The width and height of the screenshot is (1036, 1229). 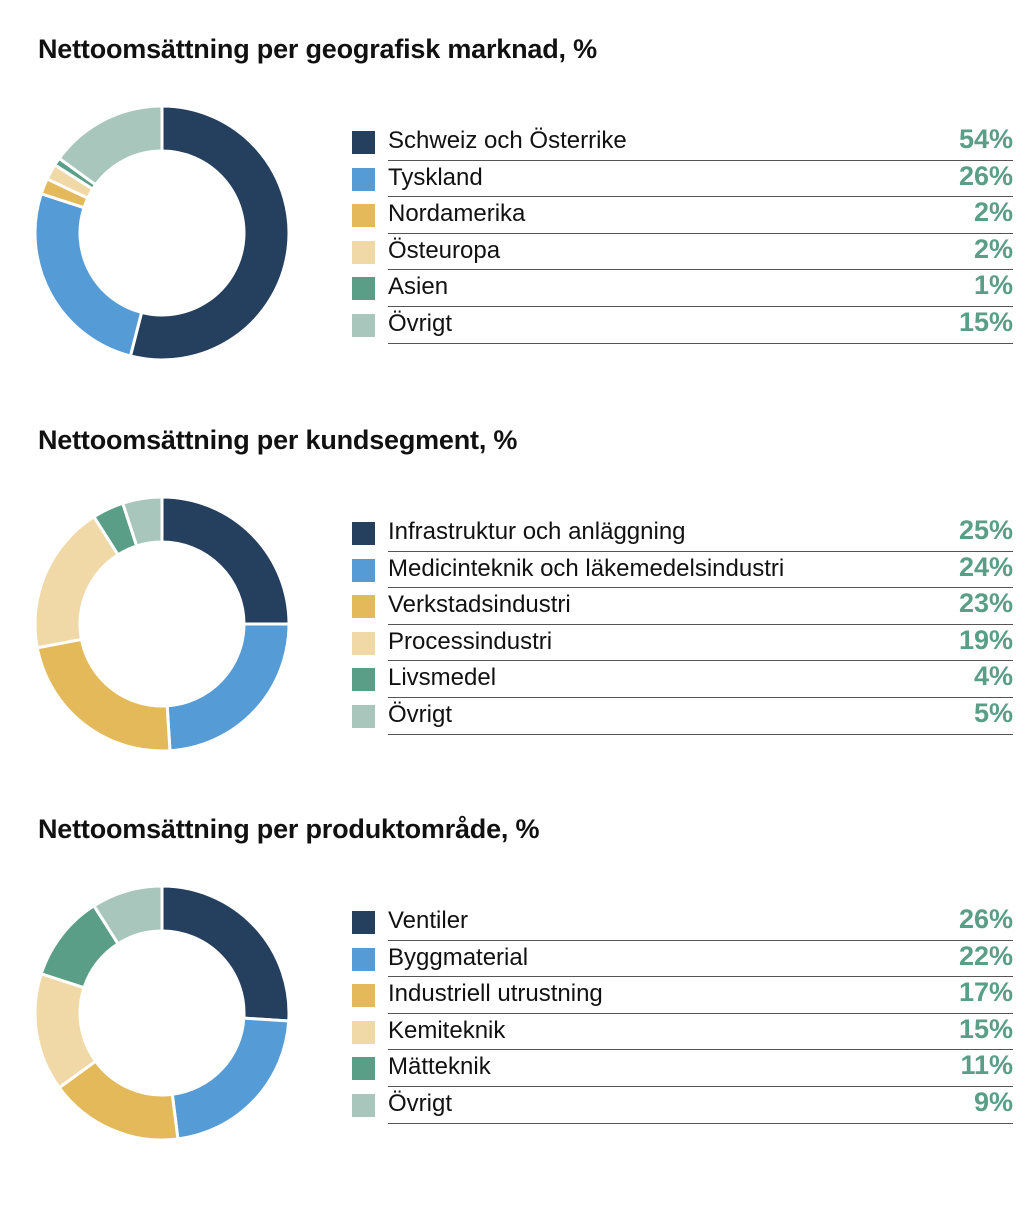 I want to click on chart-title: Nettoomsättning per kundsegment, %, so click(x=278, y=440).